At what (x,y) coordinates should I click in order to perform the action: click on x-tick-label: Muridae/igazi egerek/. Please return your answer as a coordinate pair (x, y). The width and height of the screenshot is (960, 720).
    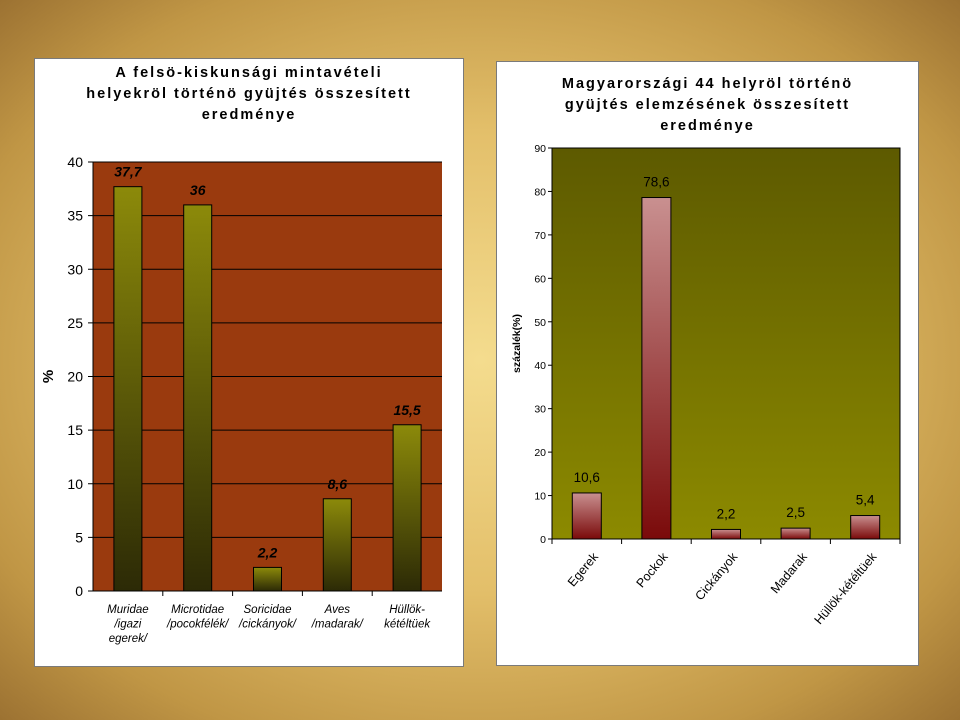
    Looking at the image, I should click on (128, 624).